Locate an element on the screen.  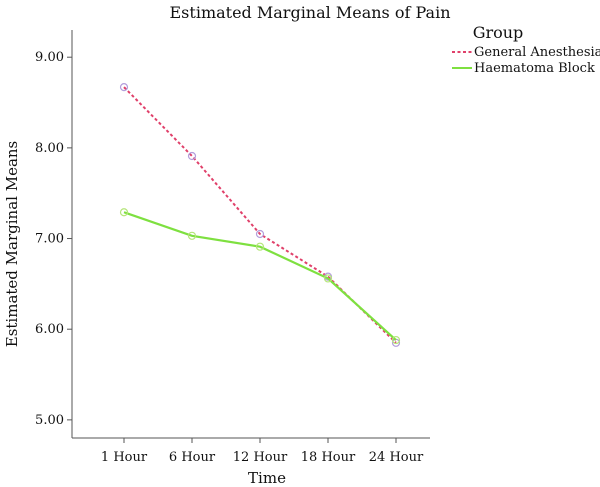
x-tick-label: 24 Hour is located at coordinates (396, 457).